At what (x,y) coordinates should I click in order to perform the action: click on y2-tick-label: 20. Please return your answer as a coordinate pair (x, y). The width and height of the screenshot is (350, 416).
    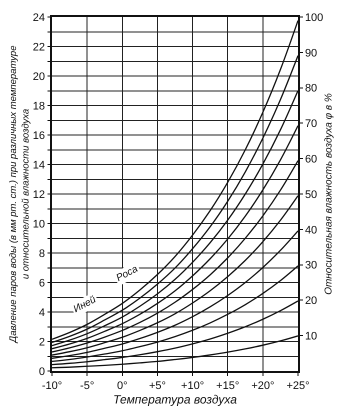
    Looking at the image, I should click on (311, 301).